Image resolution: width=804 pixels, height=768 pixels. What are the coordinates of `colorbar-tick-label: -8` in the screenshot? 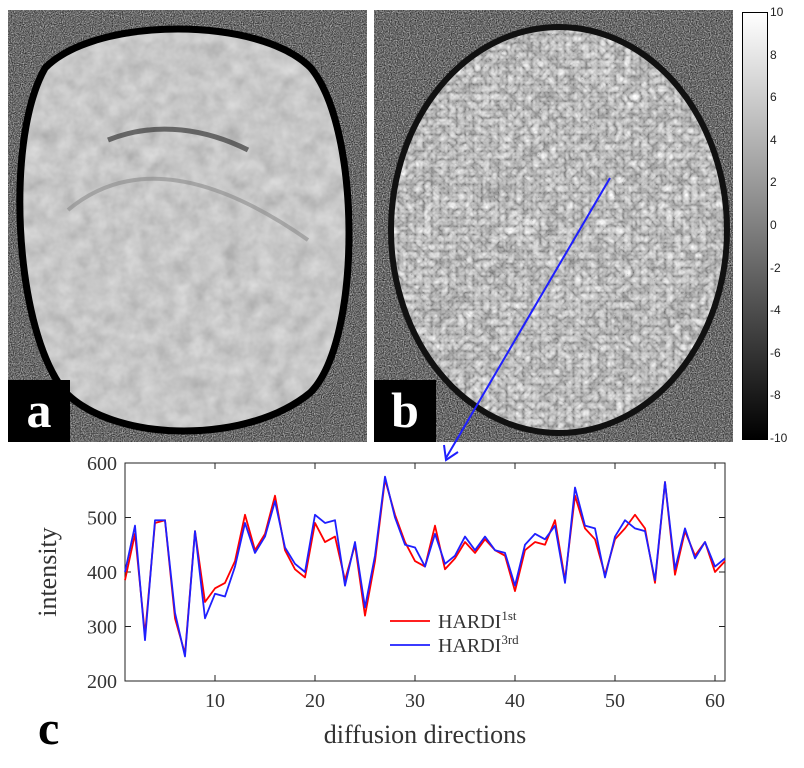 It's located at (775, 395).